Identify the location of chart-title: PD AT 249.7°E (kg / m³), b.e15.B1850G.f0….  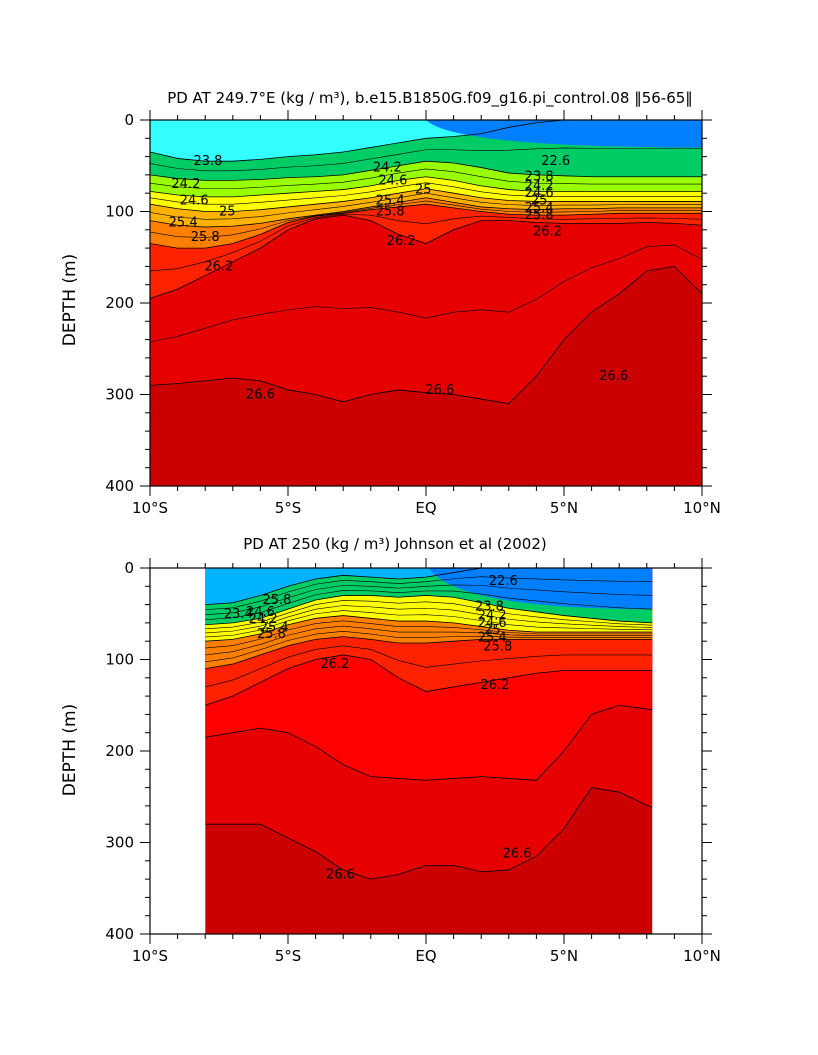
(430, 98).